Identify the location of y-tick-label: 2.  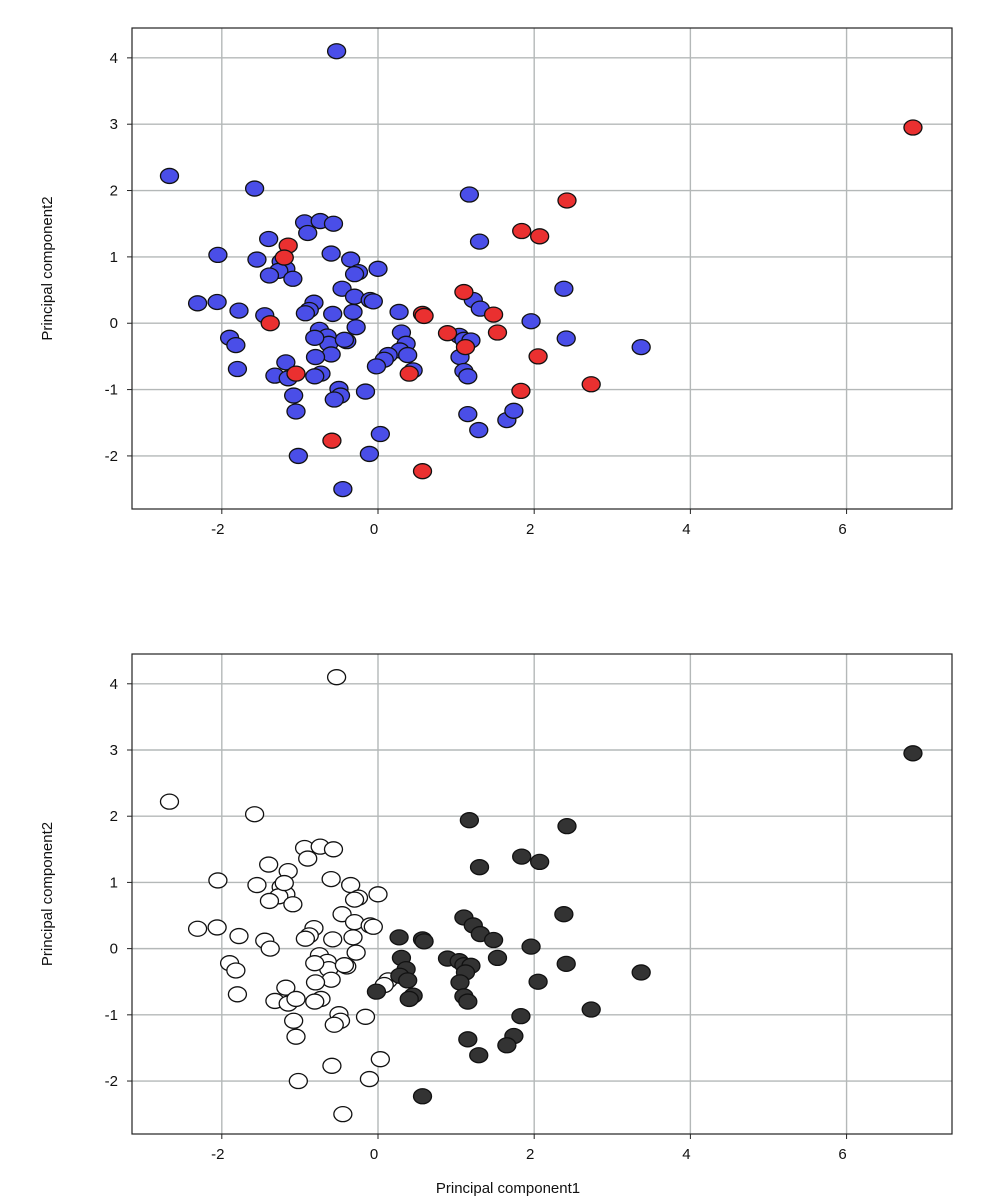
(114, 816).